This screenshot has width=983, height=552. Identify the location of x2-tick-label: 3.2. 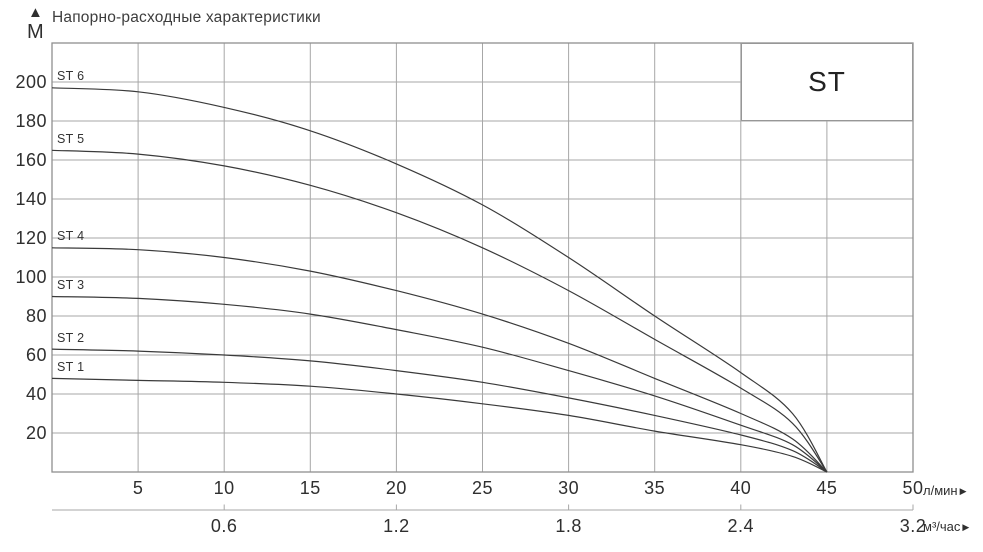
(913, 526).